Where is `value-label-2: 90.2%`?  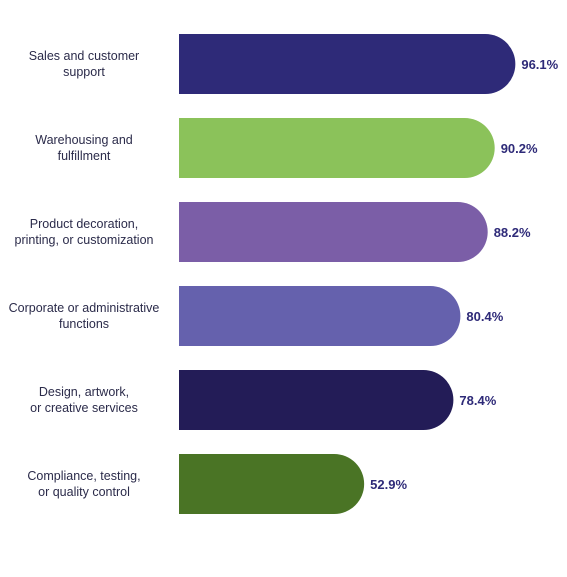 value-label-2: 90.2% is located at coordinates (519, 148).